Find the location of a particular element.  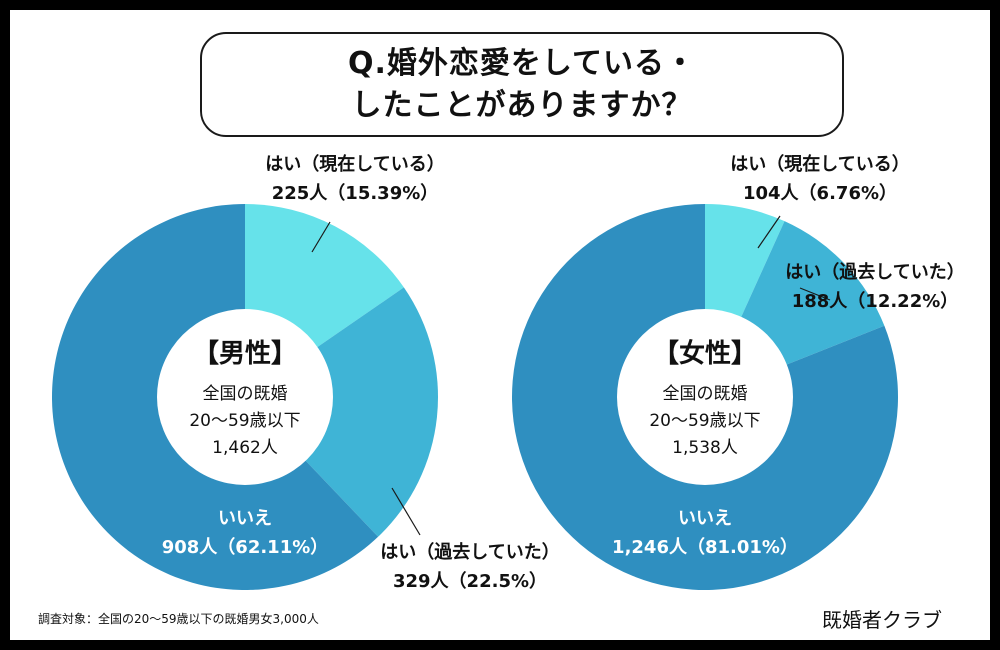

center-title: 【女性】 is located at coordinates (705, 353).